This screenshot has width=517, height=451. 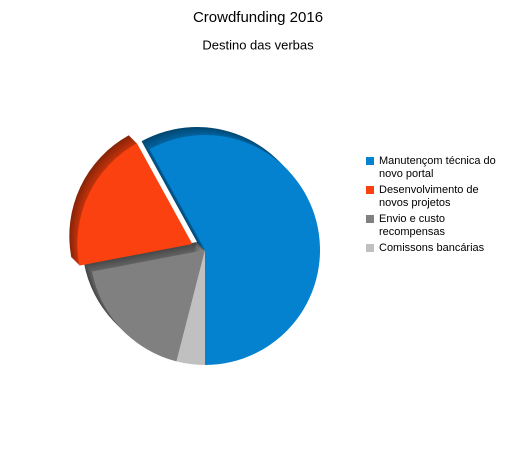 I want to click on legend-item: Desenvolvimento de novos projetos, so click(x=436, y=197).